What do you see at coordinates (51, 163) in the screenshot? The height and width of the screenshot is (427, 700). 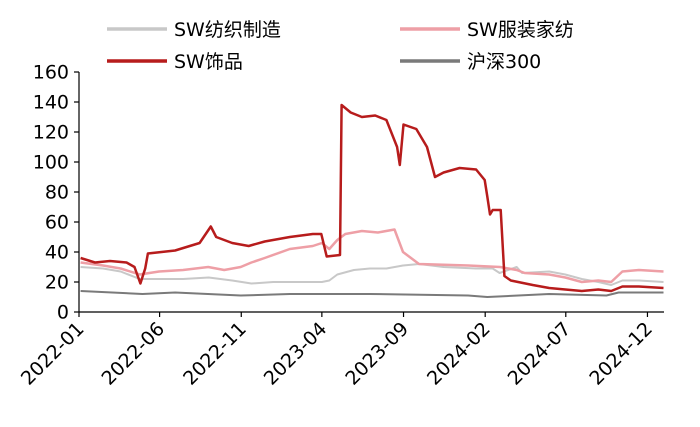 I see `y-tick-label: 100` at bounding box center [51, 163].